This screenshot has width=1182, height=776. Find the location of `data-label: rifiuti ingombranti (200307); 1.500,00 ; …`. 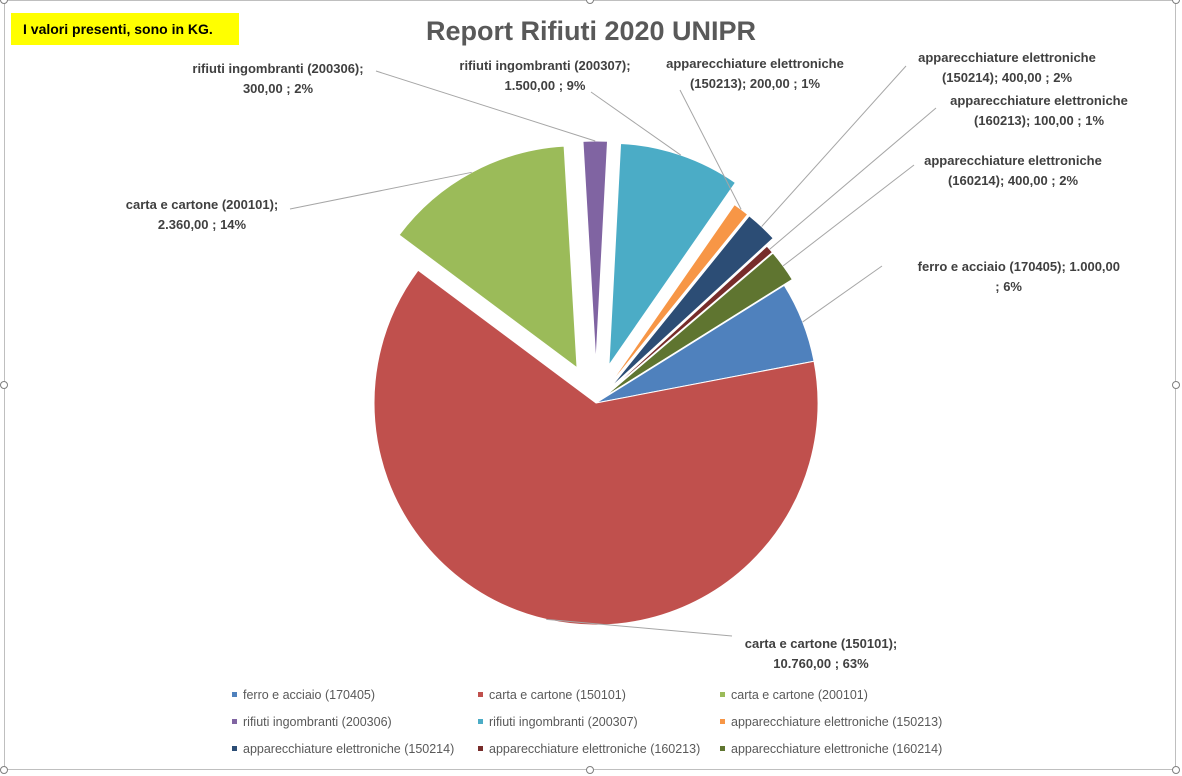

data-label: rifiuti ingombranti (200307); 1.500,00 ; … is located at coordinates (544, 75).